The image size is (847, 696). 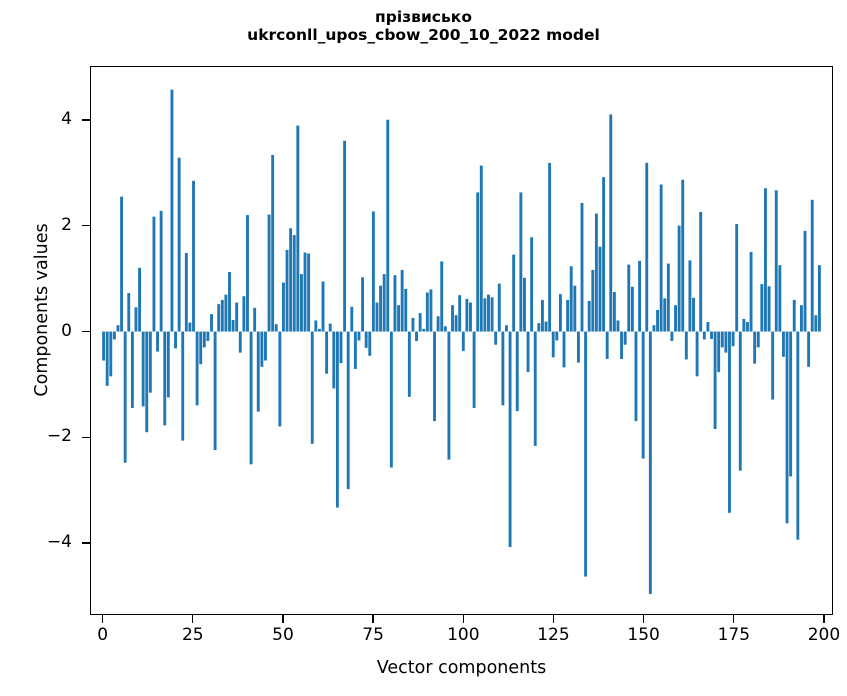 What do you see at coordinates (463, 635) in the screenshot?
I see `x-tick-label: 100` at bounding box center [463, 635].